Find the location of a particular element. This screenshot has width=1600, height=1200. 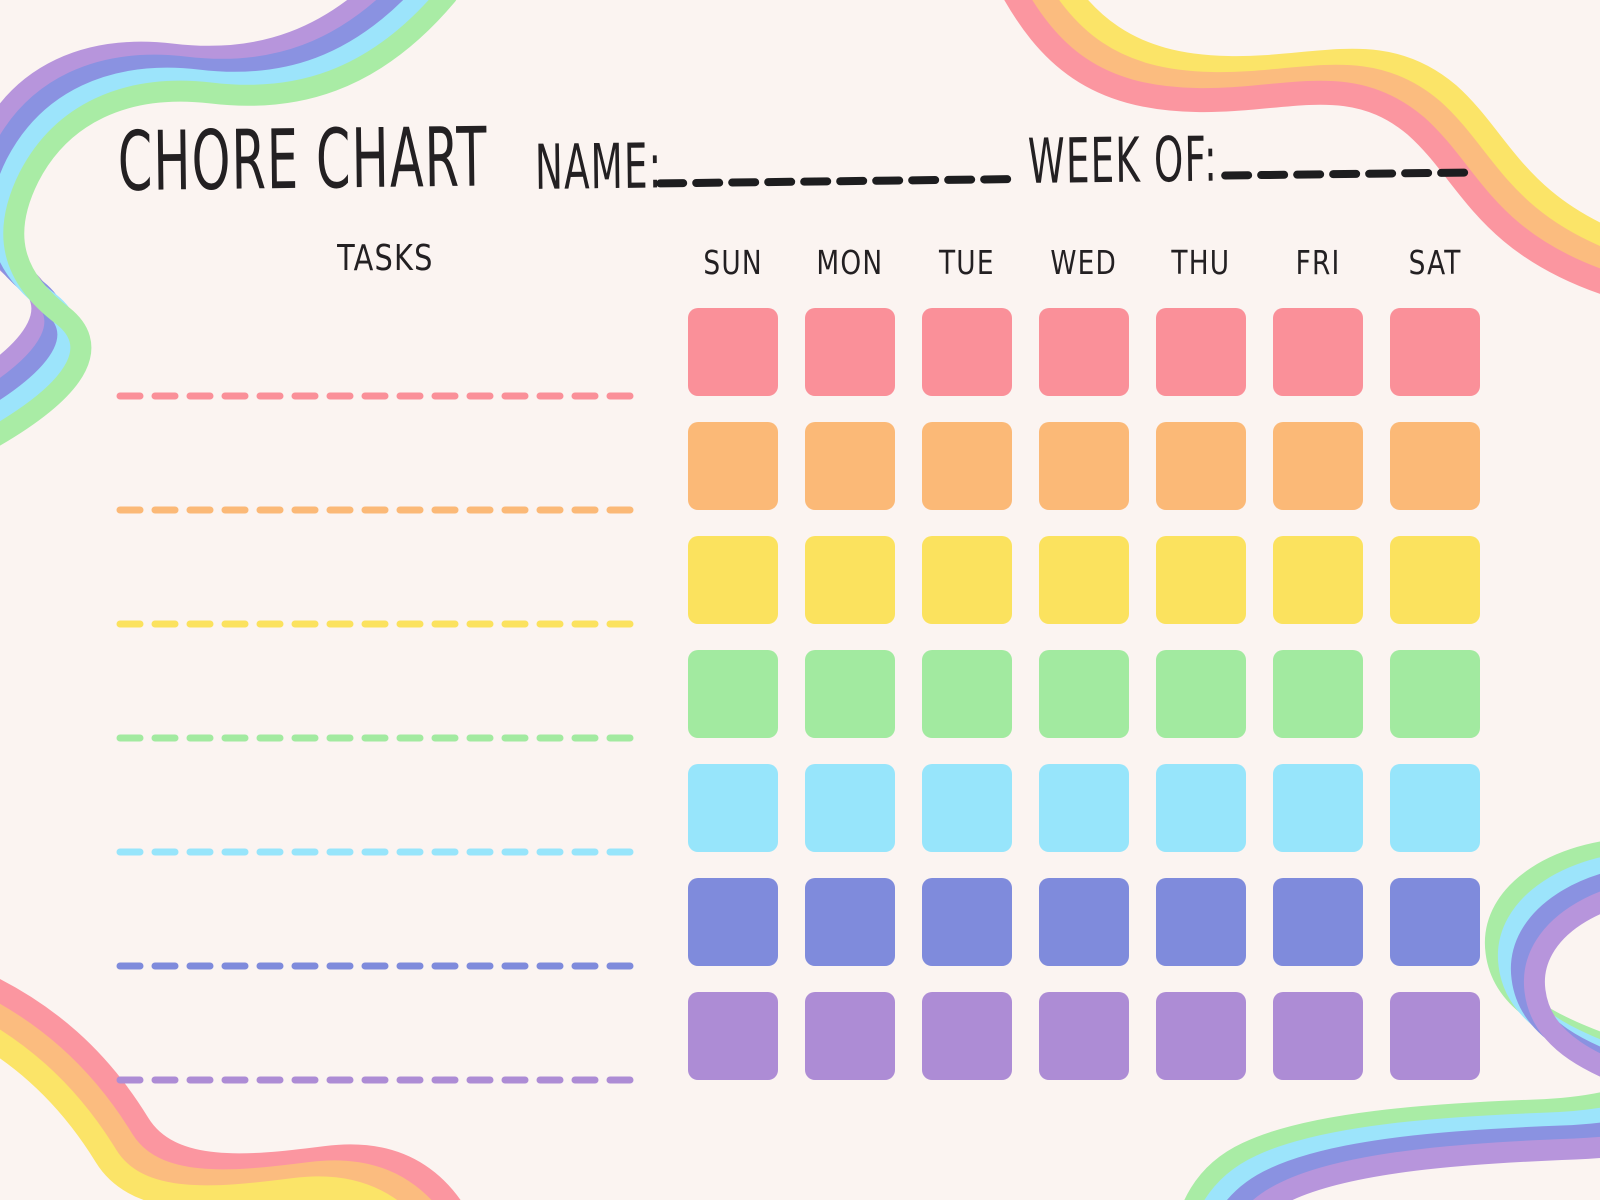

rainbow-ribbon-bottom-left is located at coordinates (230, 1089).